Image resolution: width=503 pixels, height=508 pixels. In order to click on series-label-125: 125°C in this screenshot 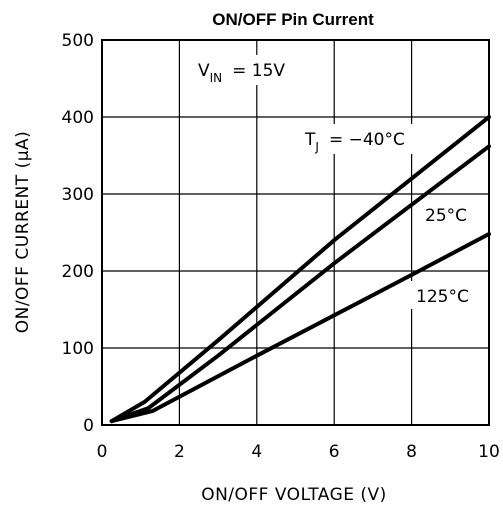, I will do `click(442, 297)`.